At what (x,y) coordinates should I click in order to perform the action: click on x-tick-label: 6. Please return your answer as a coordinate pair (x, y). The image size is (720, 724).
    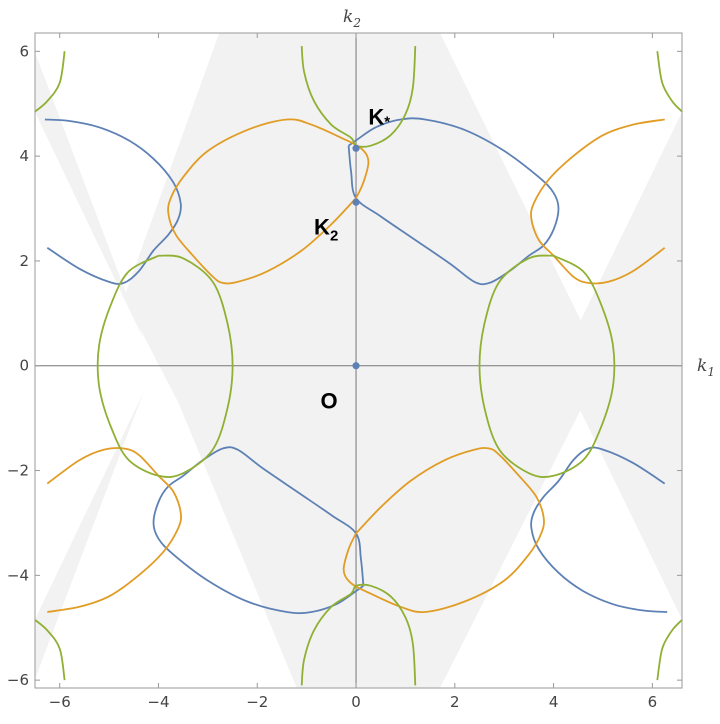
    Looking at the image, I should click on (653, 702).